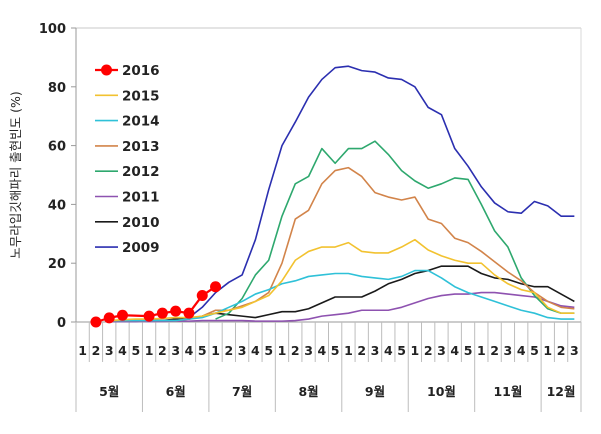 The width and height of the screenshot is (601, 434). Describe the element at coordinates (308, 391) in the screenshot. I see `month-label: 8월` at that location.